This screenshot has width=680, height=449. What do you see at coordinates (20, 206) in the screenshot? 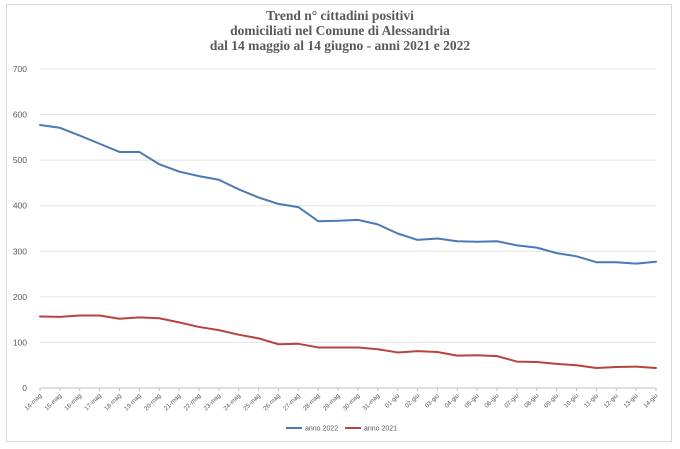
I see `y-tick-label: 400` at bounding box center [20, 206].